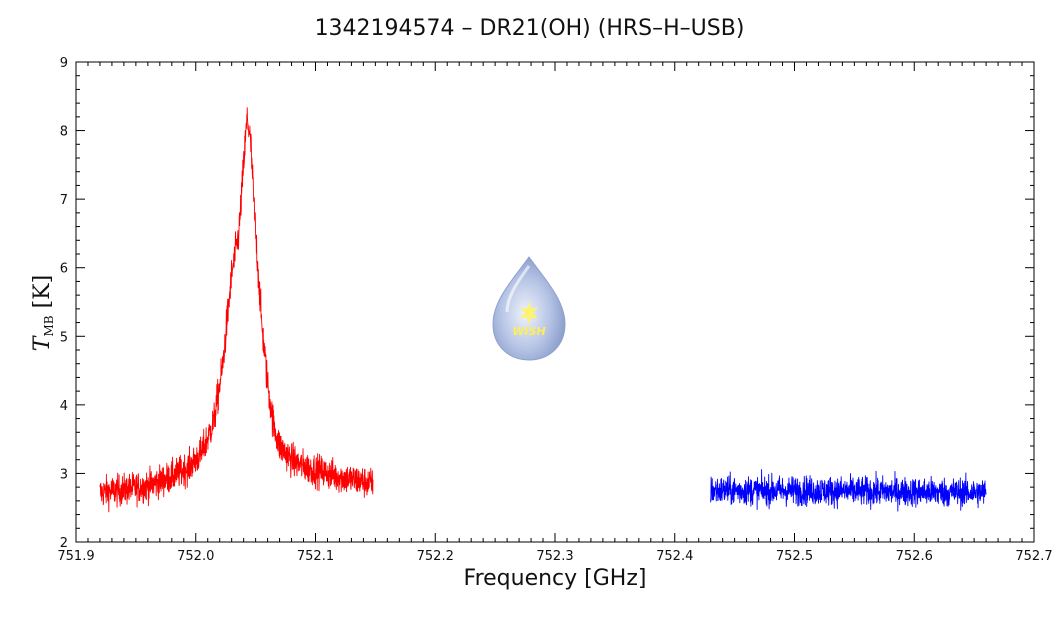 This screenshot has height=618, width=1059. Describe the element at coordinates (794, 556) in the screenshot. I see `x-tick-label: 752.5` at that location.